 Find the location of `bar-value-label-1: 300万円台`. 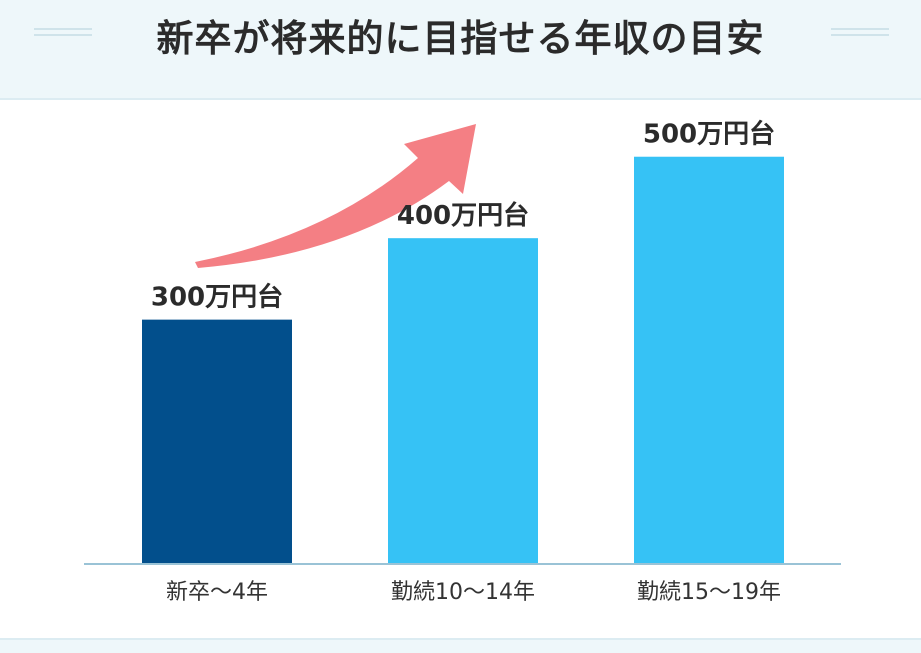

bar-value-label-1: 300万円台 is located at coordinates (217, 297).